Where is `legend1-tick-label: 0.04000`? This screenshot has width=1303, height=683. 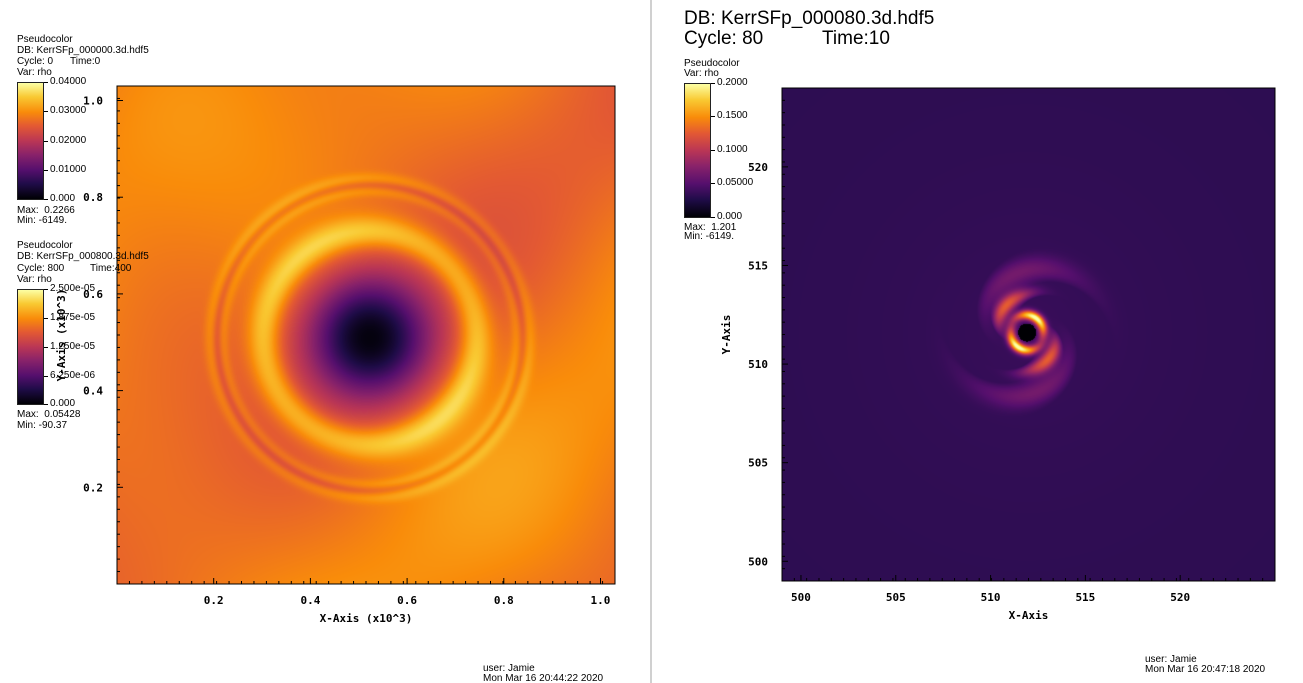
legend1-tick-label: 0.04000 is located at coordinates (68, 81).